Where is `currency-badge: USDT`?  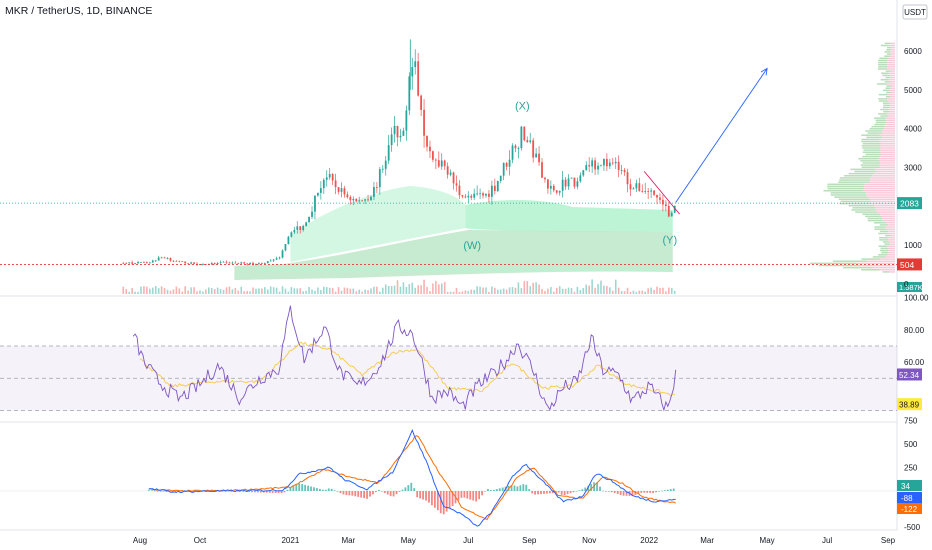
currency-badge: USDT is located at coordinates (915, 12).